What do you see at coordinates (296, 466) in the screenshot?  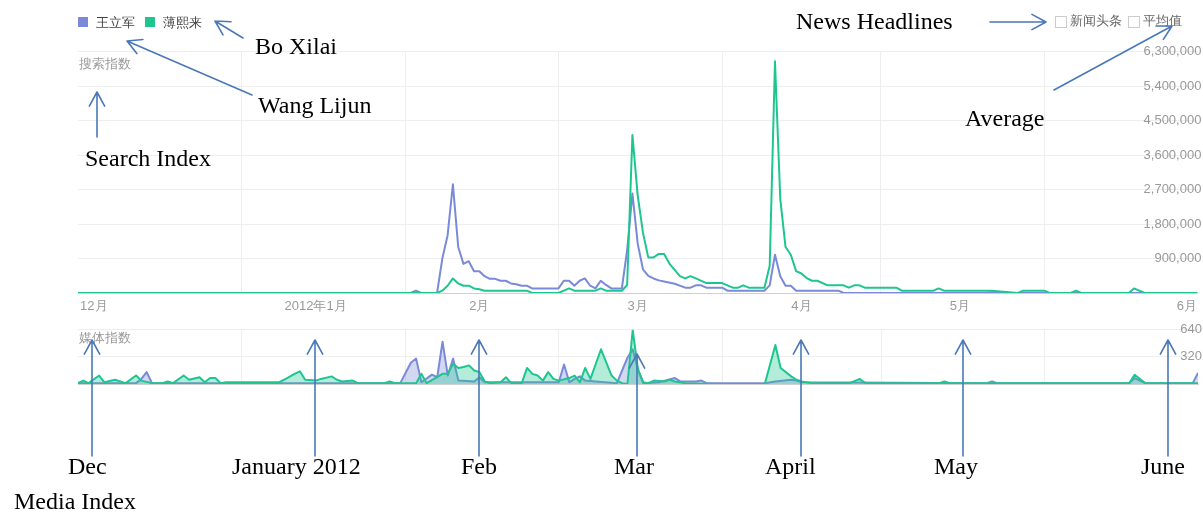 I see `text: January 2012` at bounding box center [296, 466].